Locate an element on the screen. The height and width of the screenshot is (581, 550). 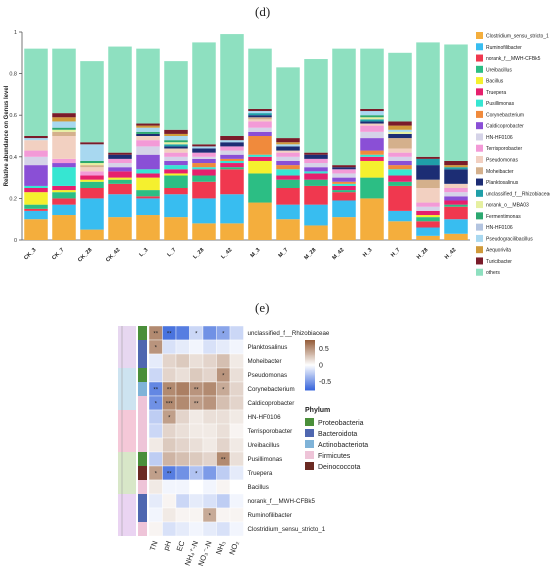
row-label: Caldicoprobacter is located at coordinates (271, 403).